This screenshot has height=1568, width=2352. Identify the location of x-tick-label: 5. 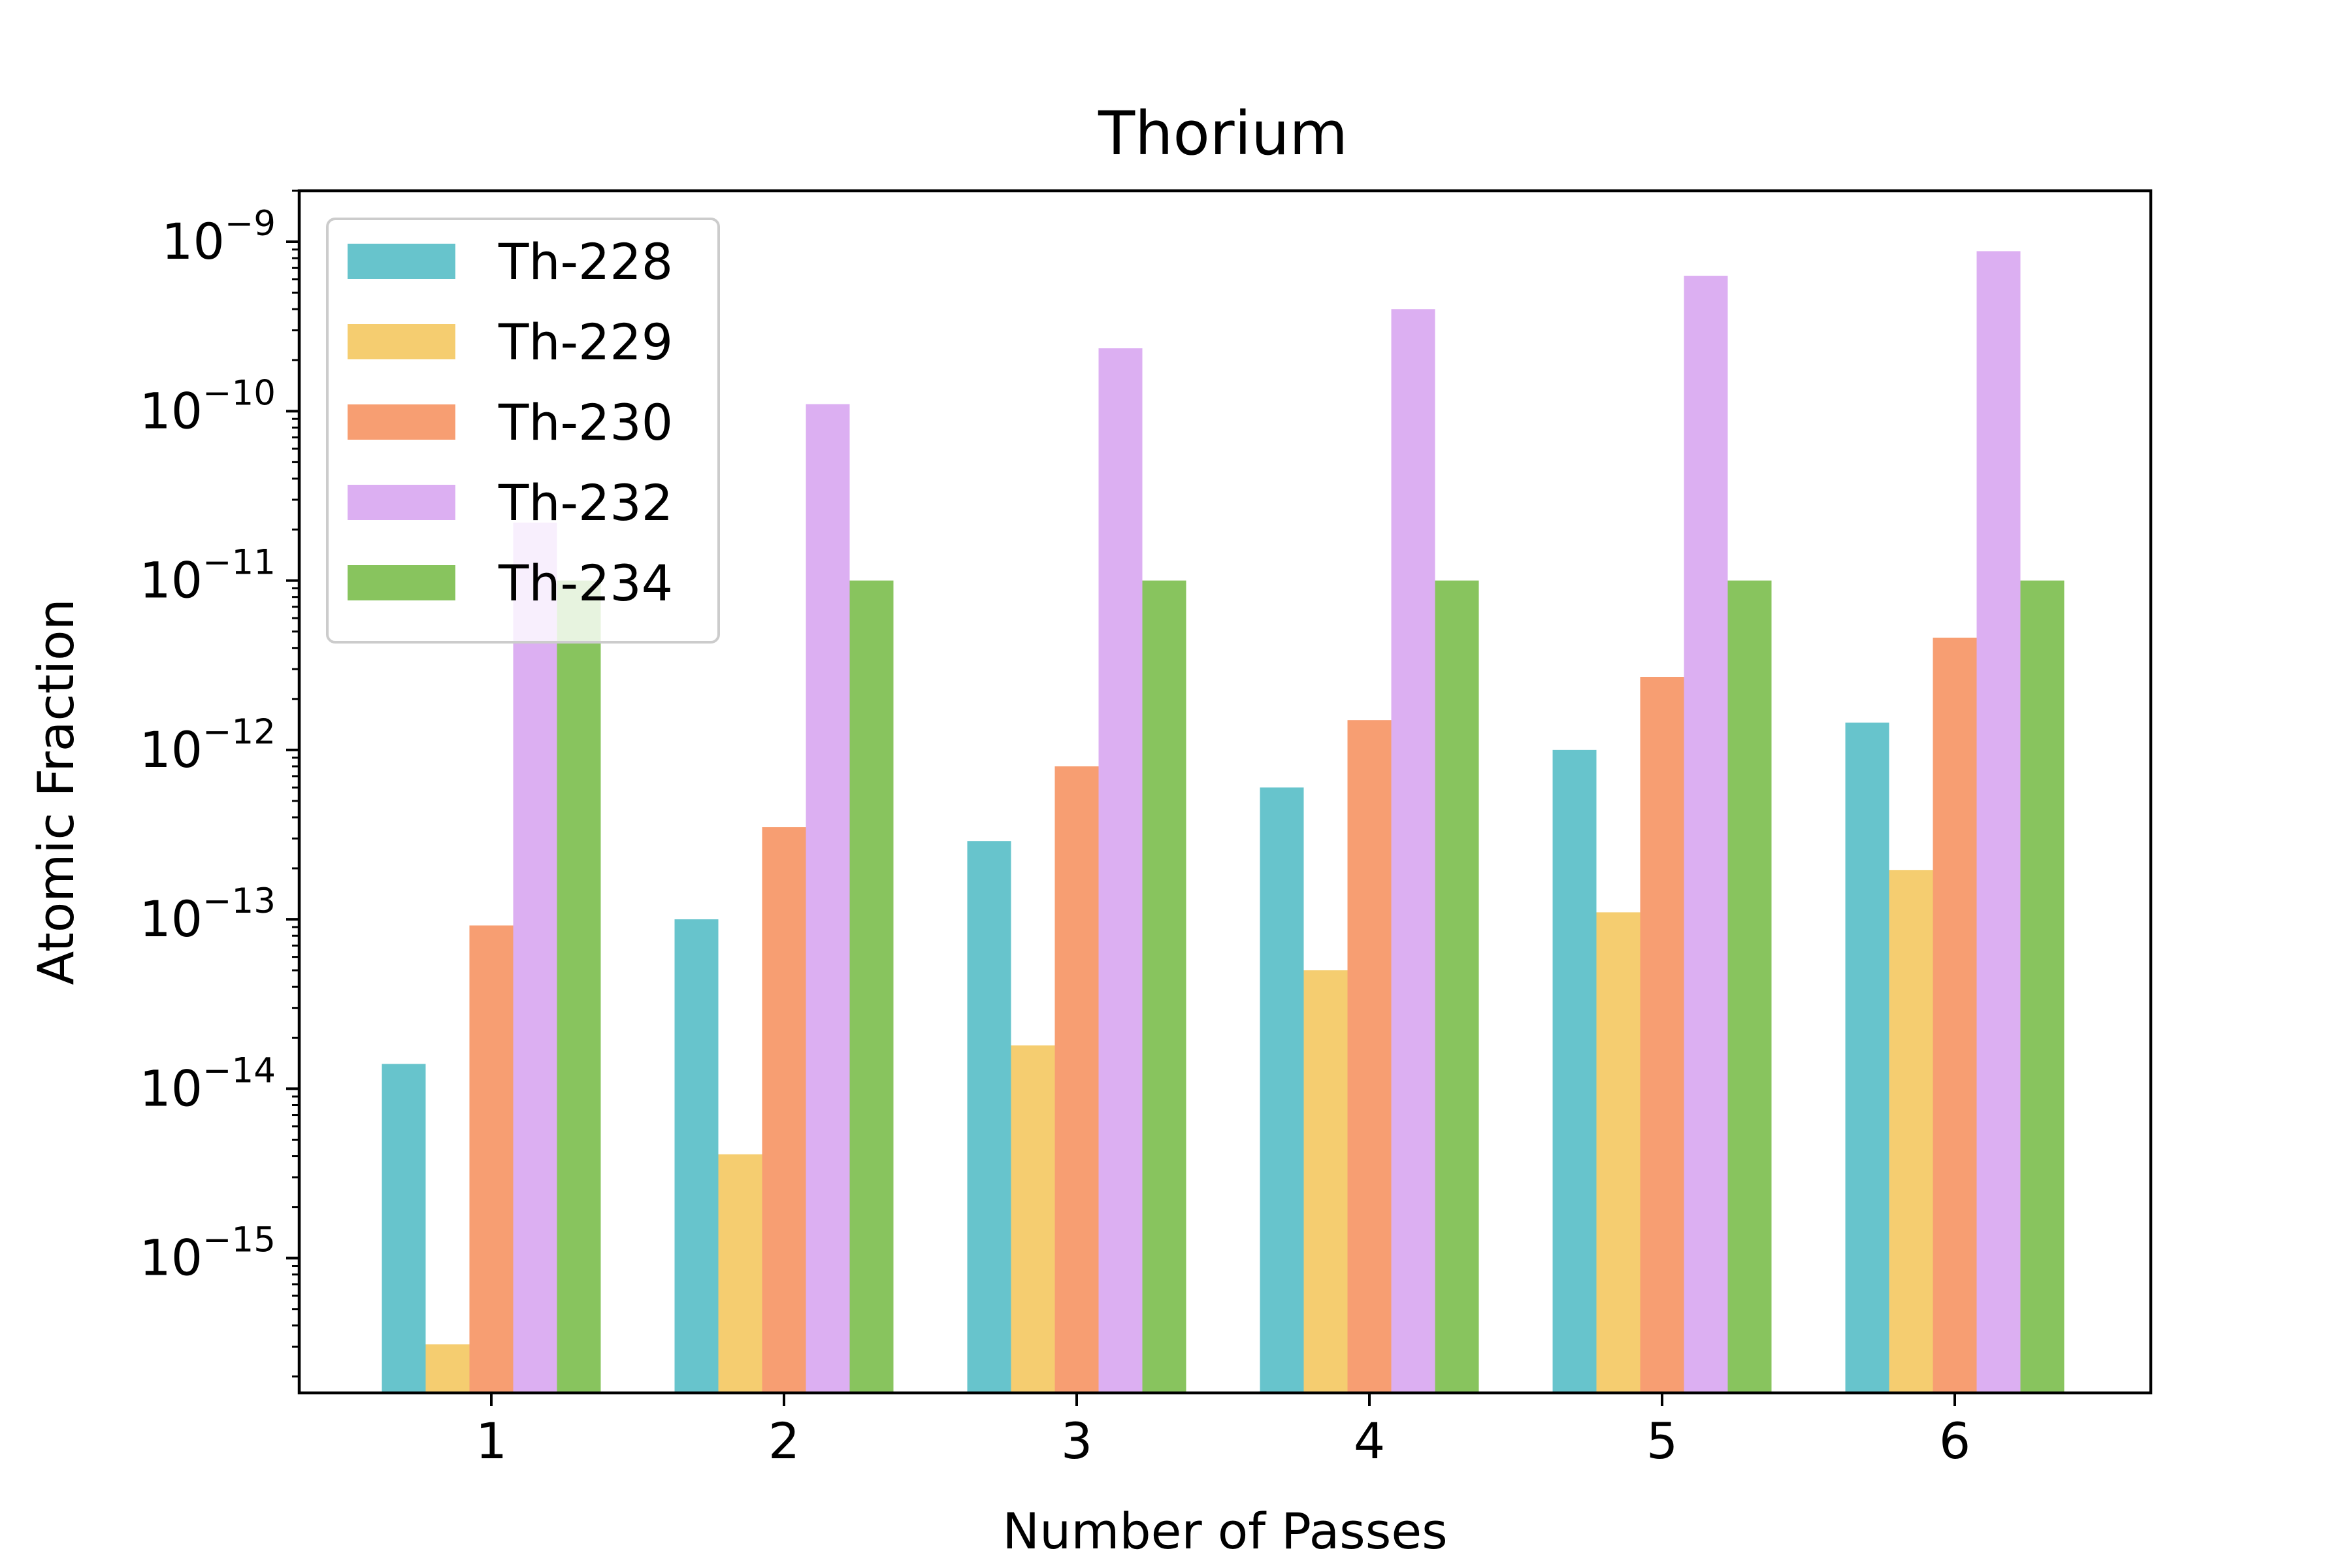
(1662, 1441).